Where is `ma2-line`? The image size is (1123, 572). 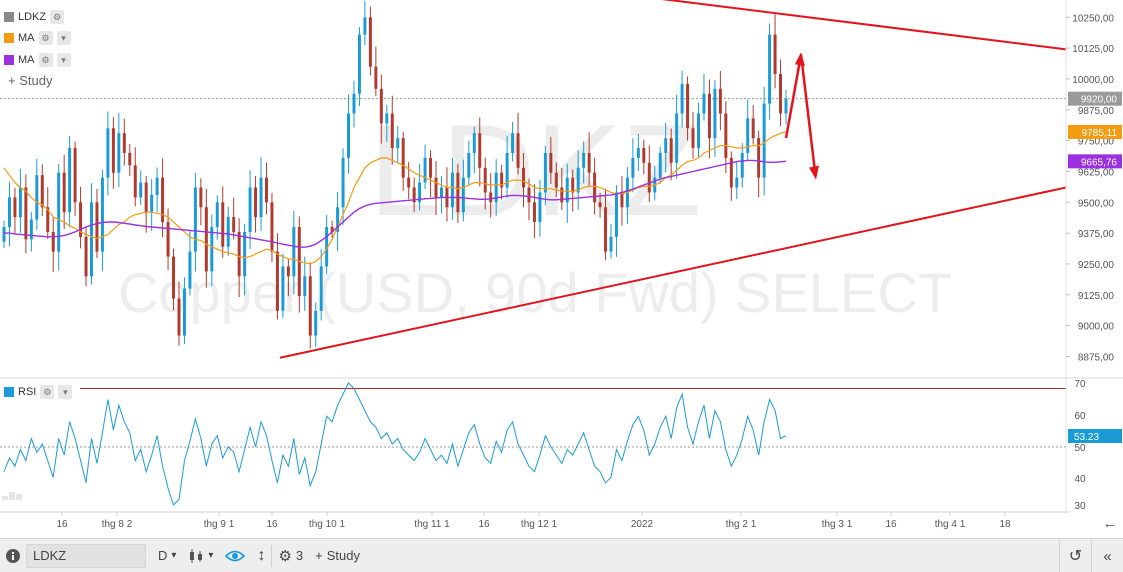 ma2-line is located at coordinates (395, 203).